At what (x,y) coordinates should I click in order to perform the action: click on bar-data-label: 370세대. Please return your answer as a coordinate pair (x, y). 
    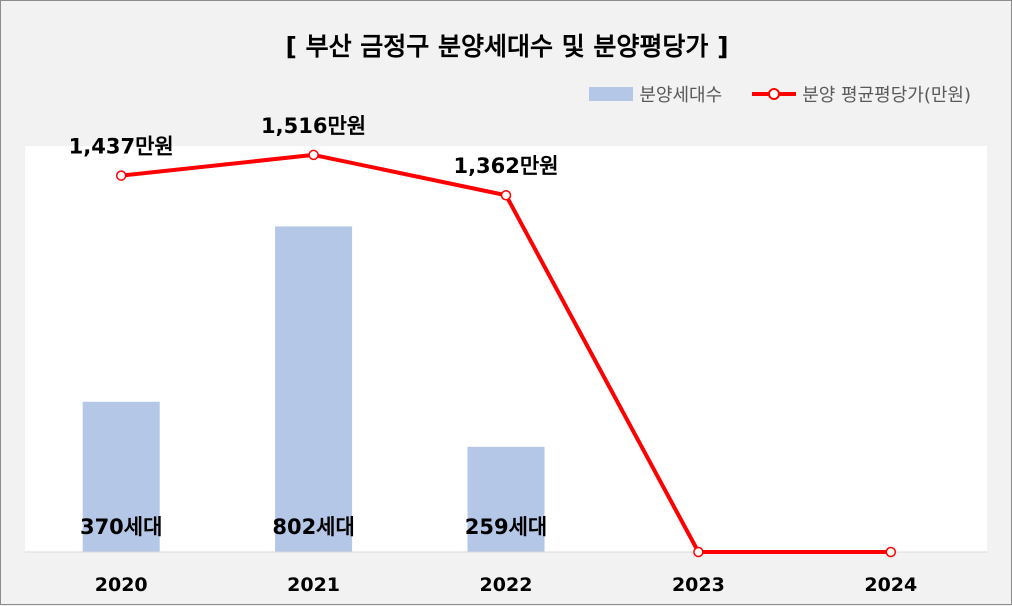
    Looking at the image, I should click on (121, 527).